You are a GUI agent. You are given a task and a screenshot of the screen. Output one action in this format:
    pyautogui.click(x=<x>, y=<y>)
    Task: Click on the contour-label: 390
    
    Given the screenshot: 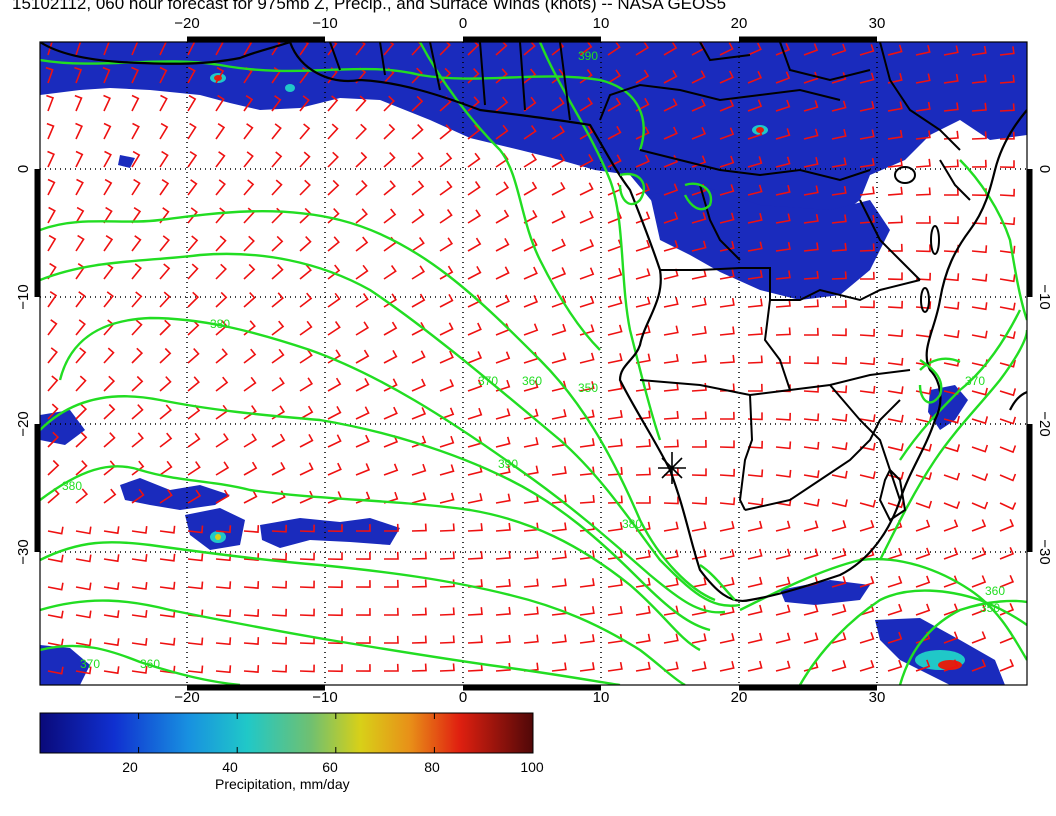 What is the action you would take?
    pyautogui.click(x=508, y=464)
    